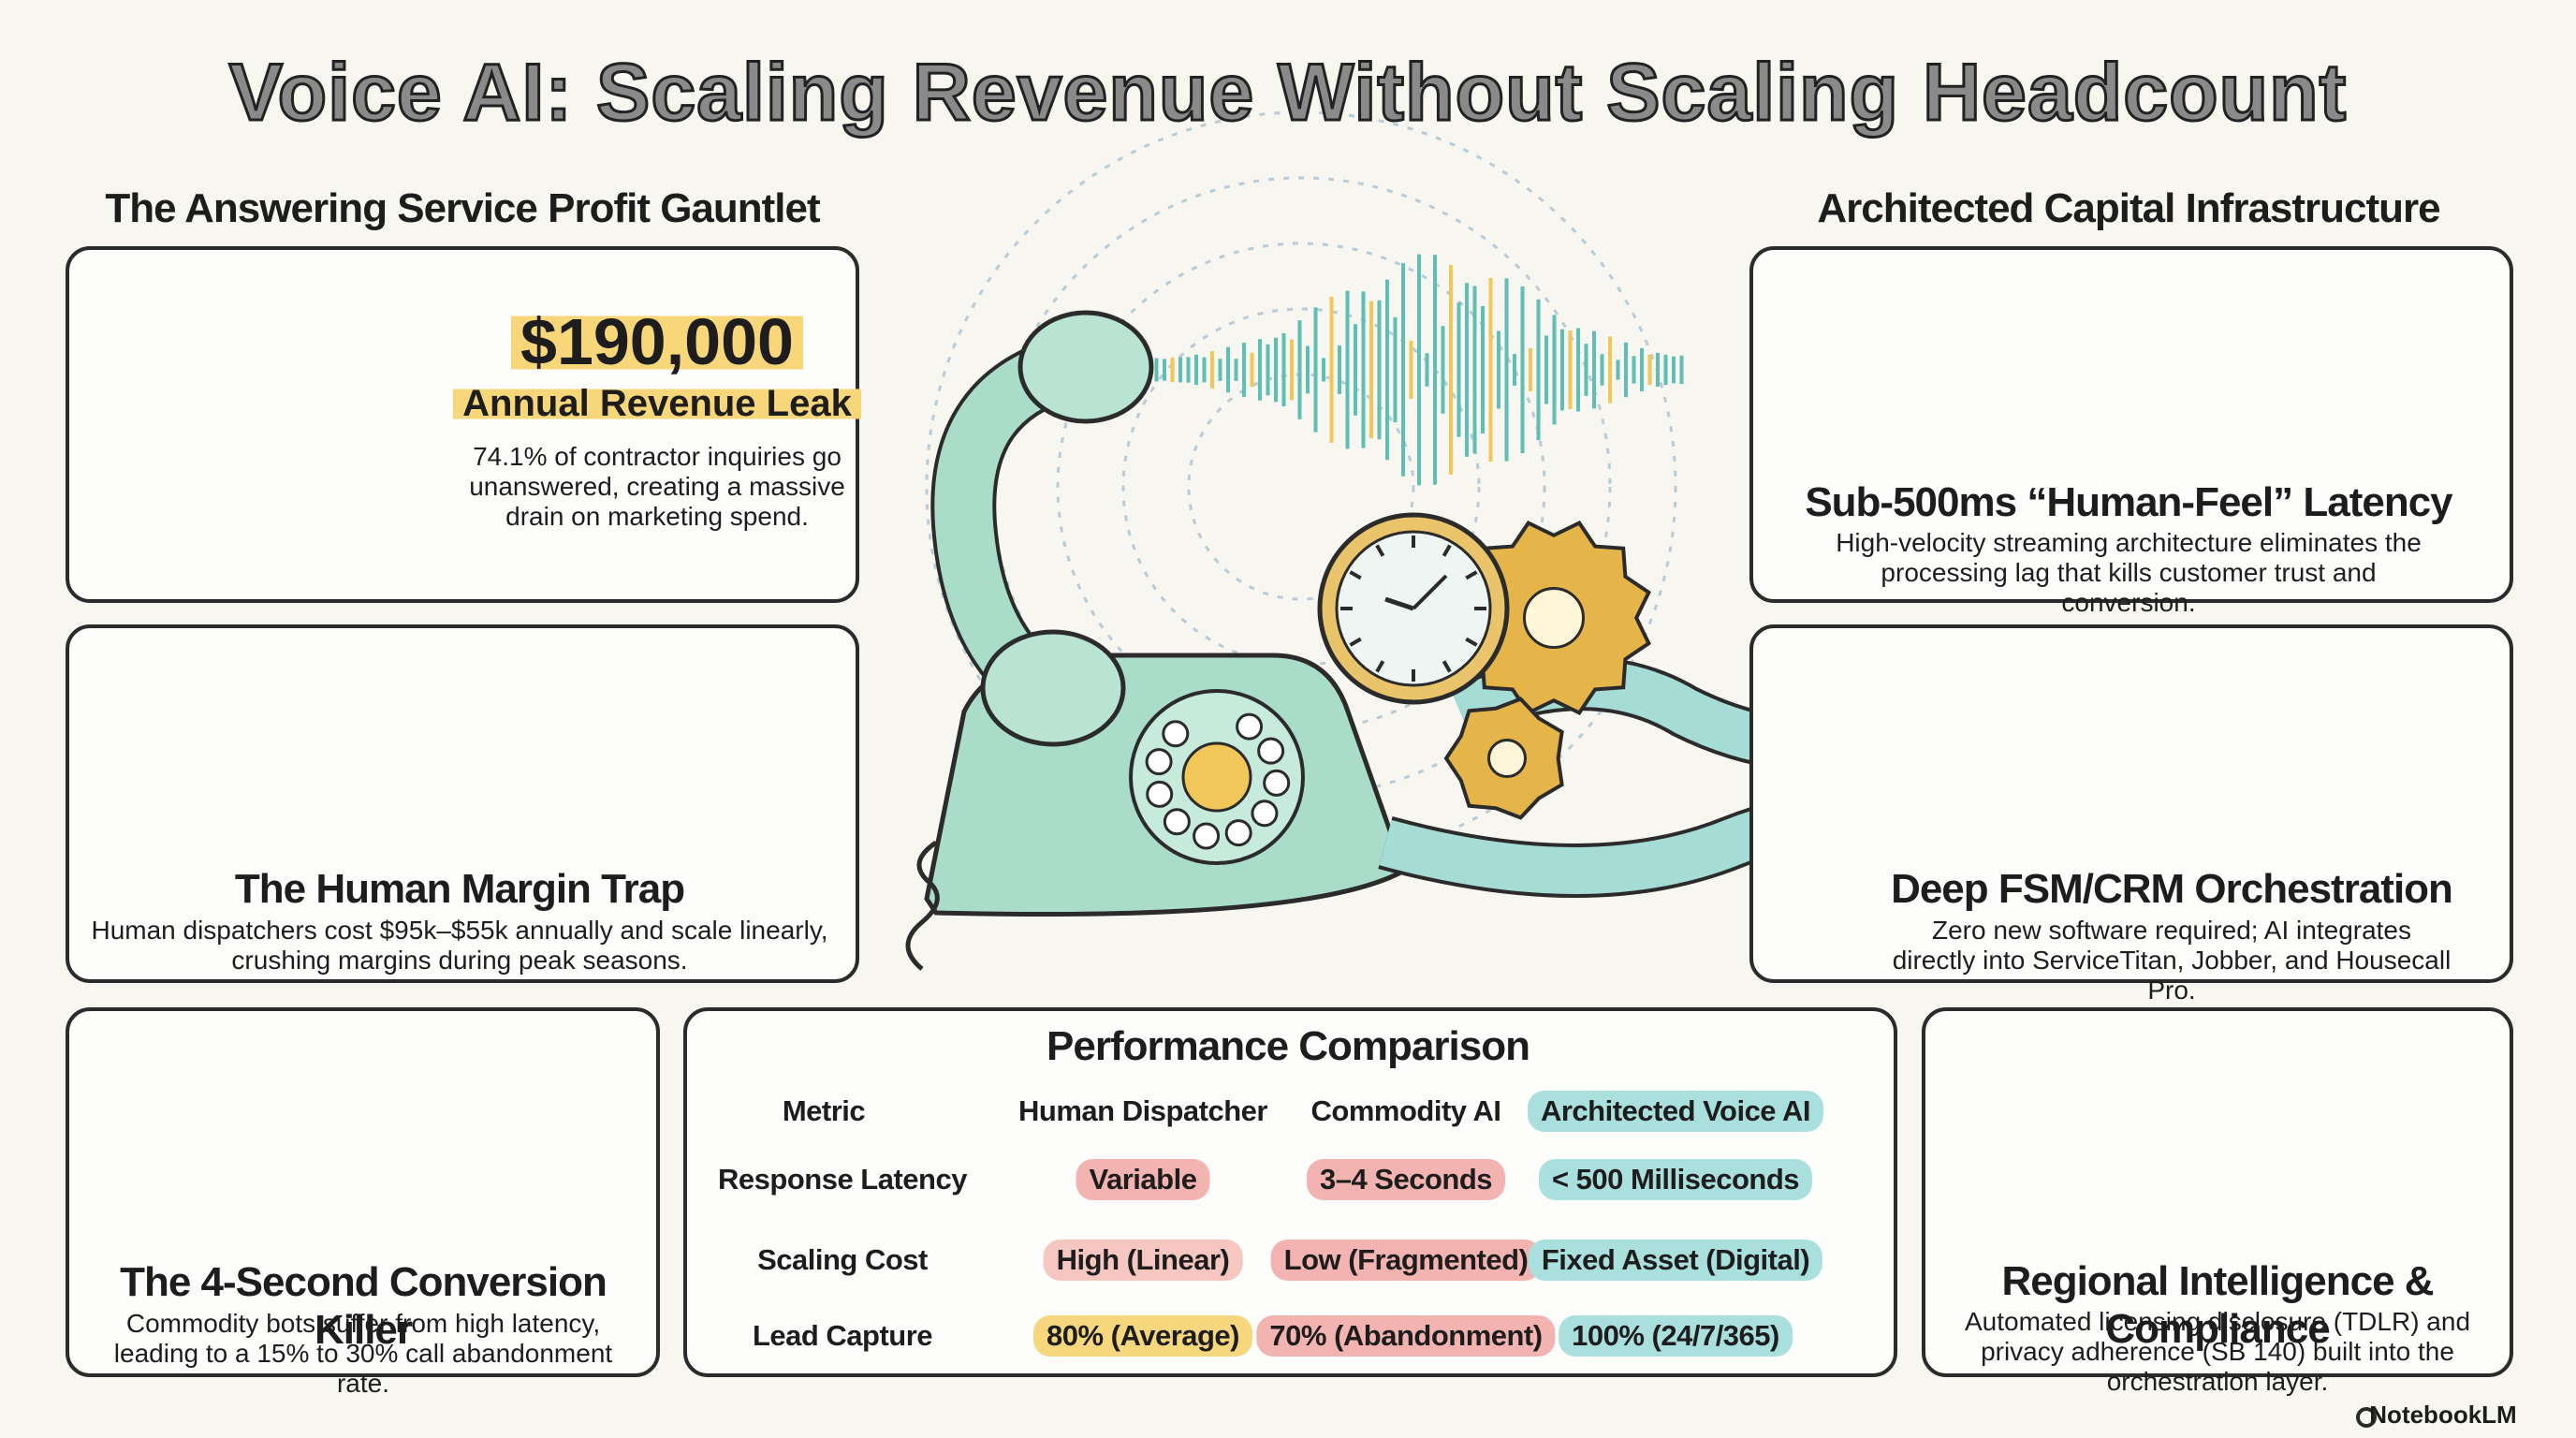 The height and width of the screenshot is (1438, 2576). I want to click on table-title: Performance Comparison, so click(1288, 1046).